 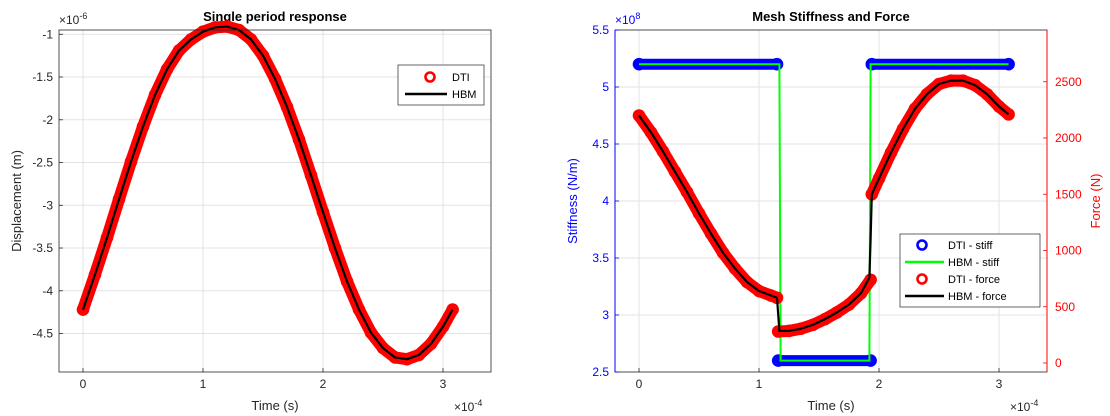 What do you see at coordinates (203, 384) in the screenshot?
I see `chart1-x-tick-label: 1` at bounding box center [203, 384].